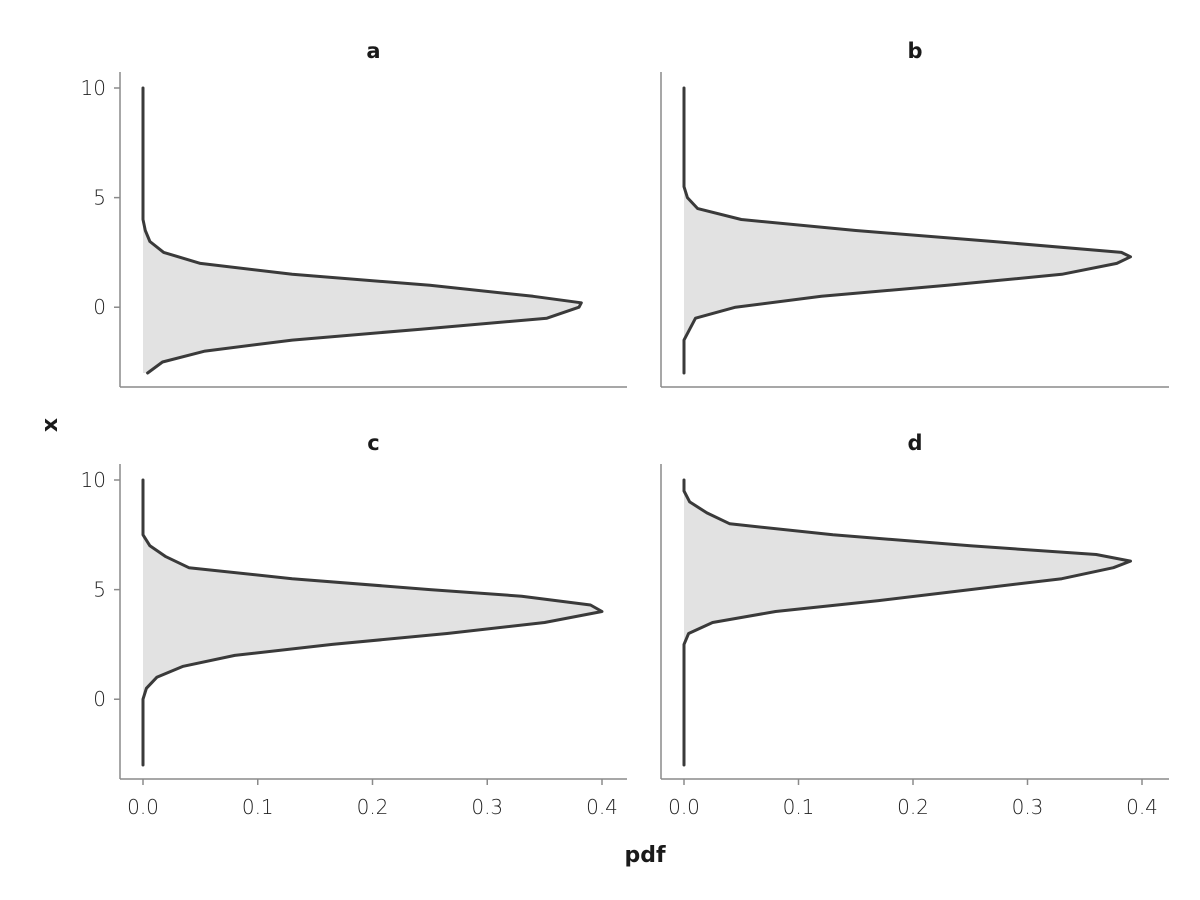  What do you see at coordinates (914, 51) in the screenshot?
I see `panel-title: b` at bounding box center [914, 51].